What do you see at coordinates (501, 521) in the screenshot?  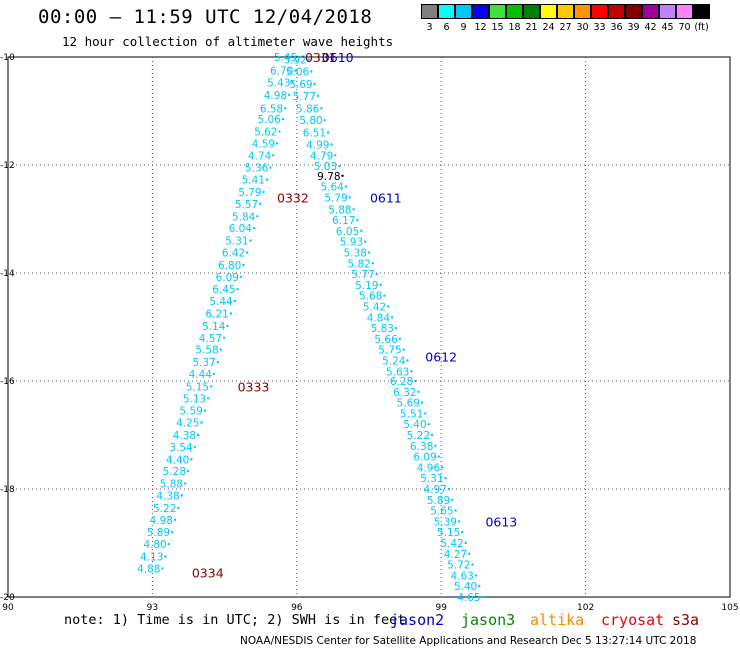 I see `pass-time-label: 0613` at bounding box center [501, 521].